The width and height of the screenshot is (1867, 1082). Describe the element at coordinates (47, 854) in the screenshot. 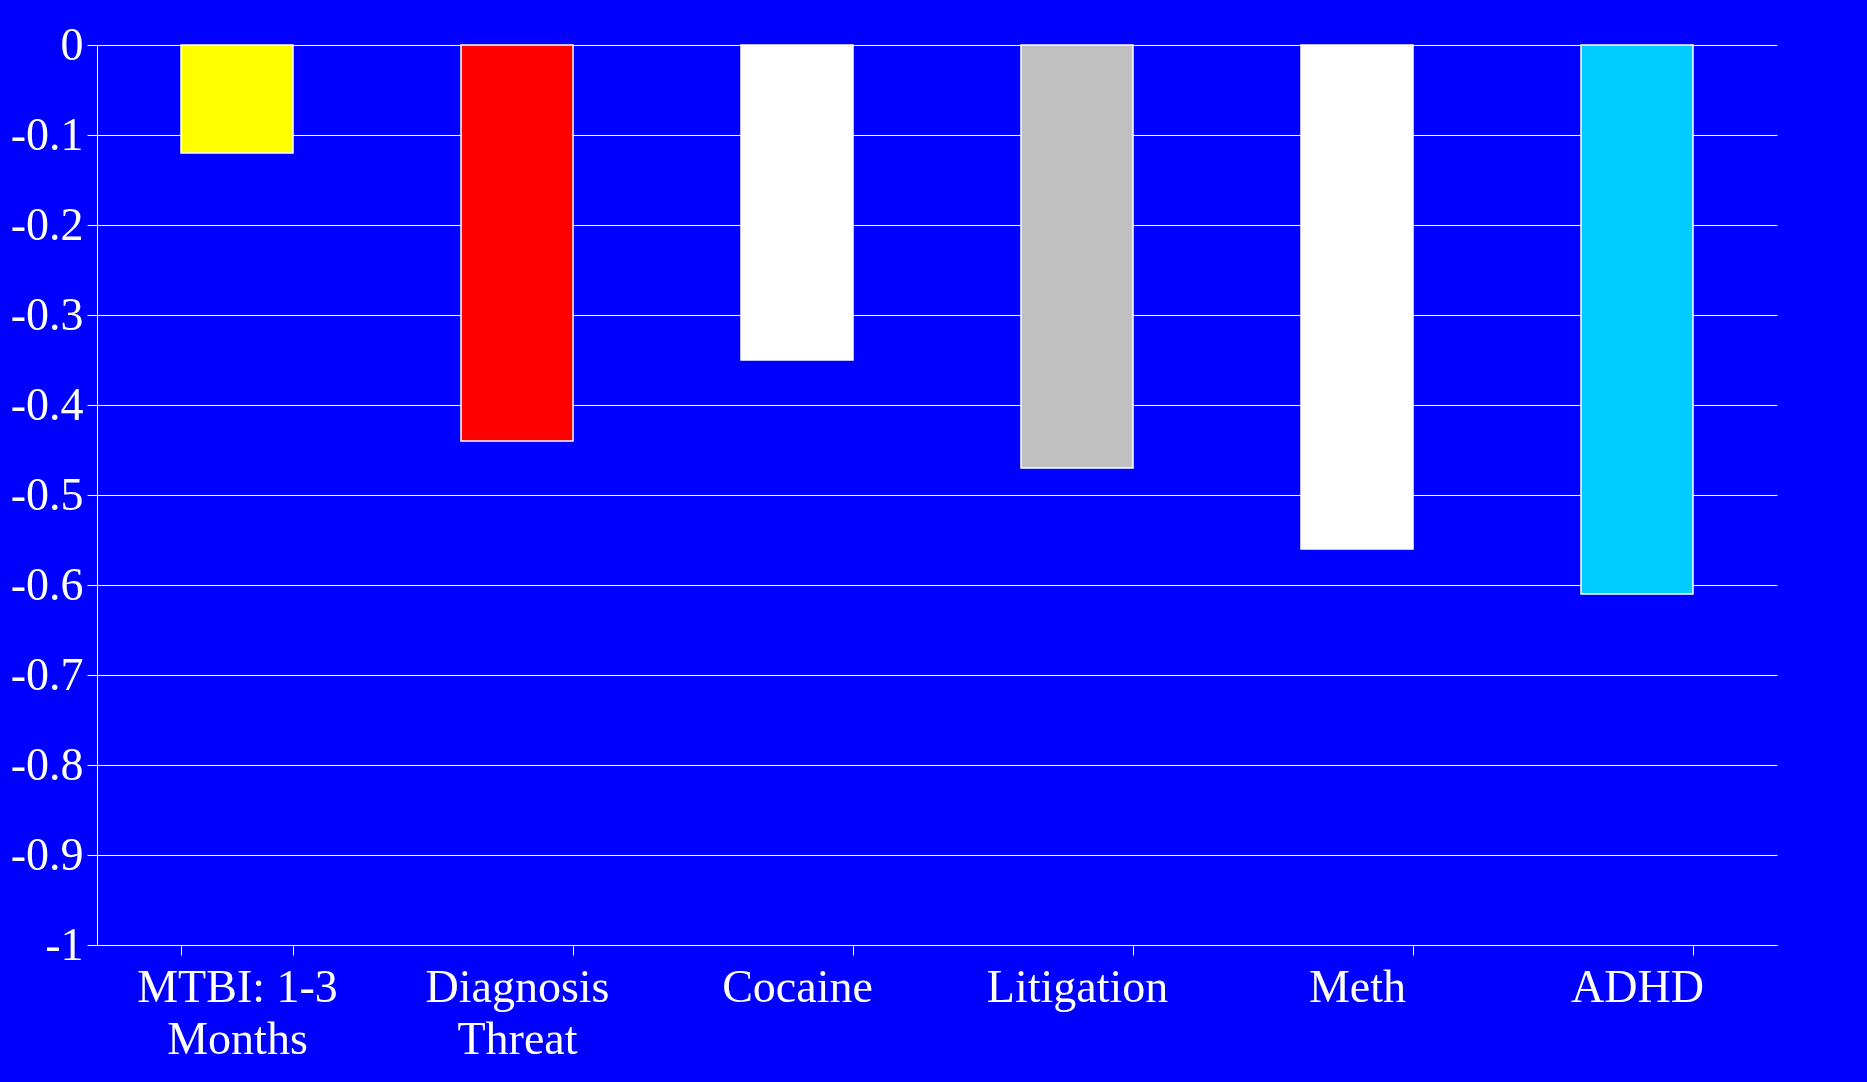

I see `y-tick-label: -0.9` at that location.